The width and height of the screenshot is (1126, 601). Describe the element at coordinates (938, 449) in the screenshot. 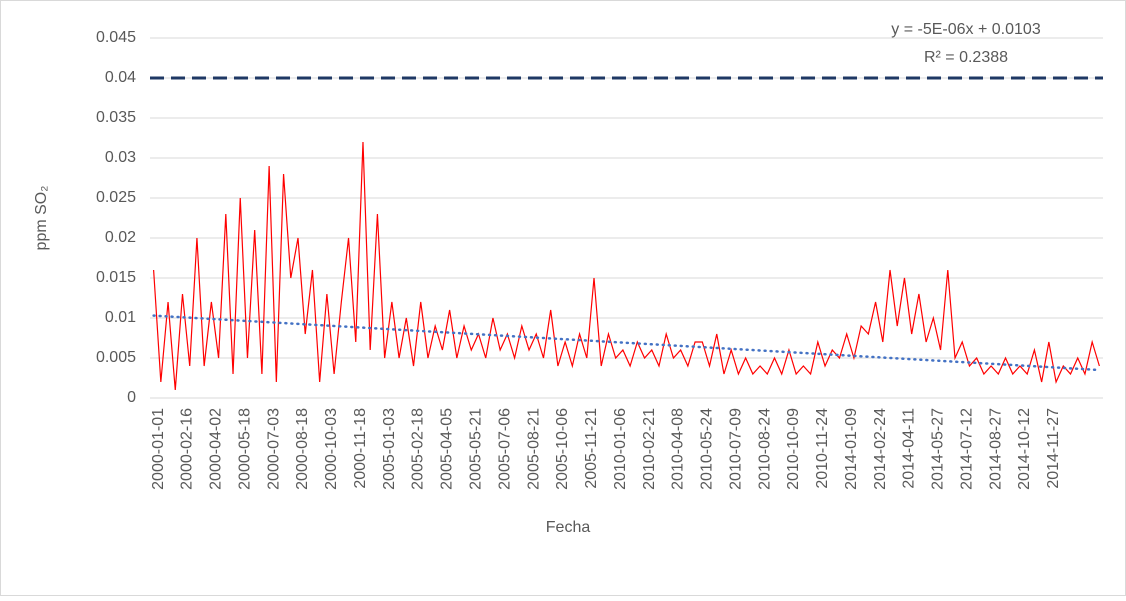

I see `x-tick-label: 2014-05-27` at that location.